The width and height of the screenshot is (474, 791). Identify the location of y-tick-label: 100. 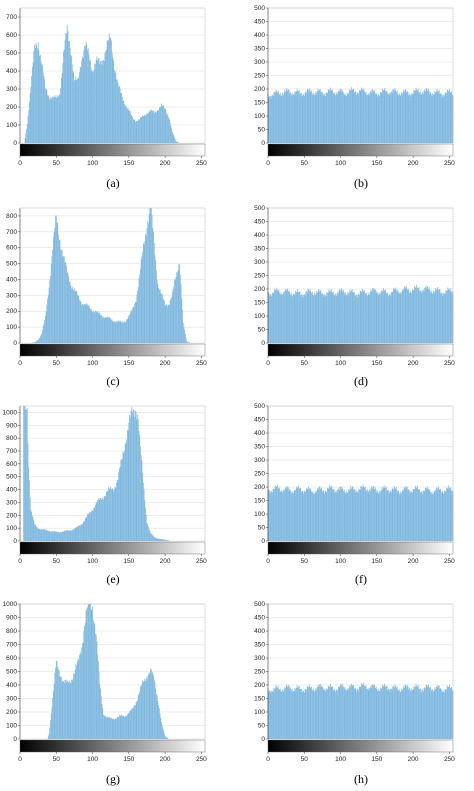
(259, 514).